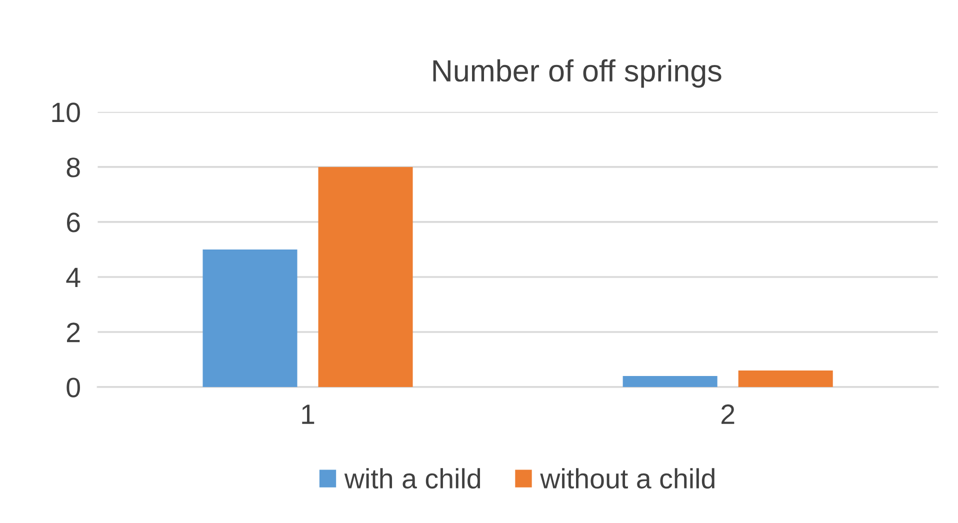 The image size is (958, 523). Describe the element at coordinates (412, 478) in the screenshot. I see `legend-label: with a child` at that location.